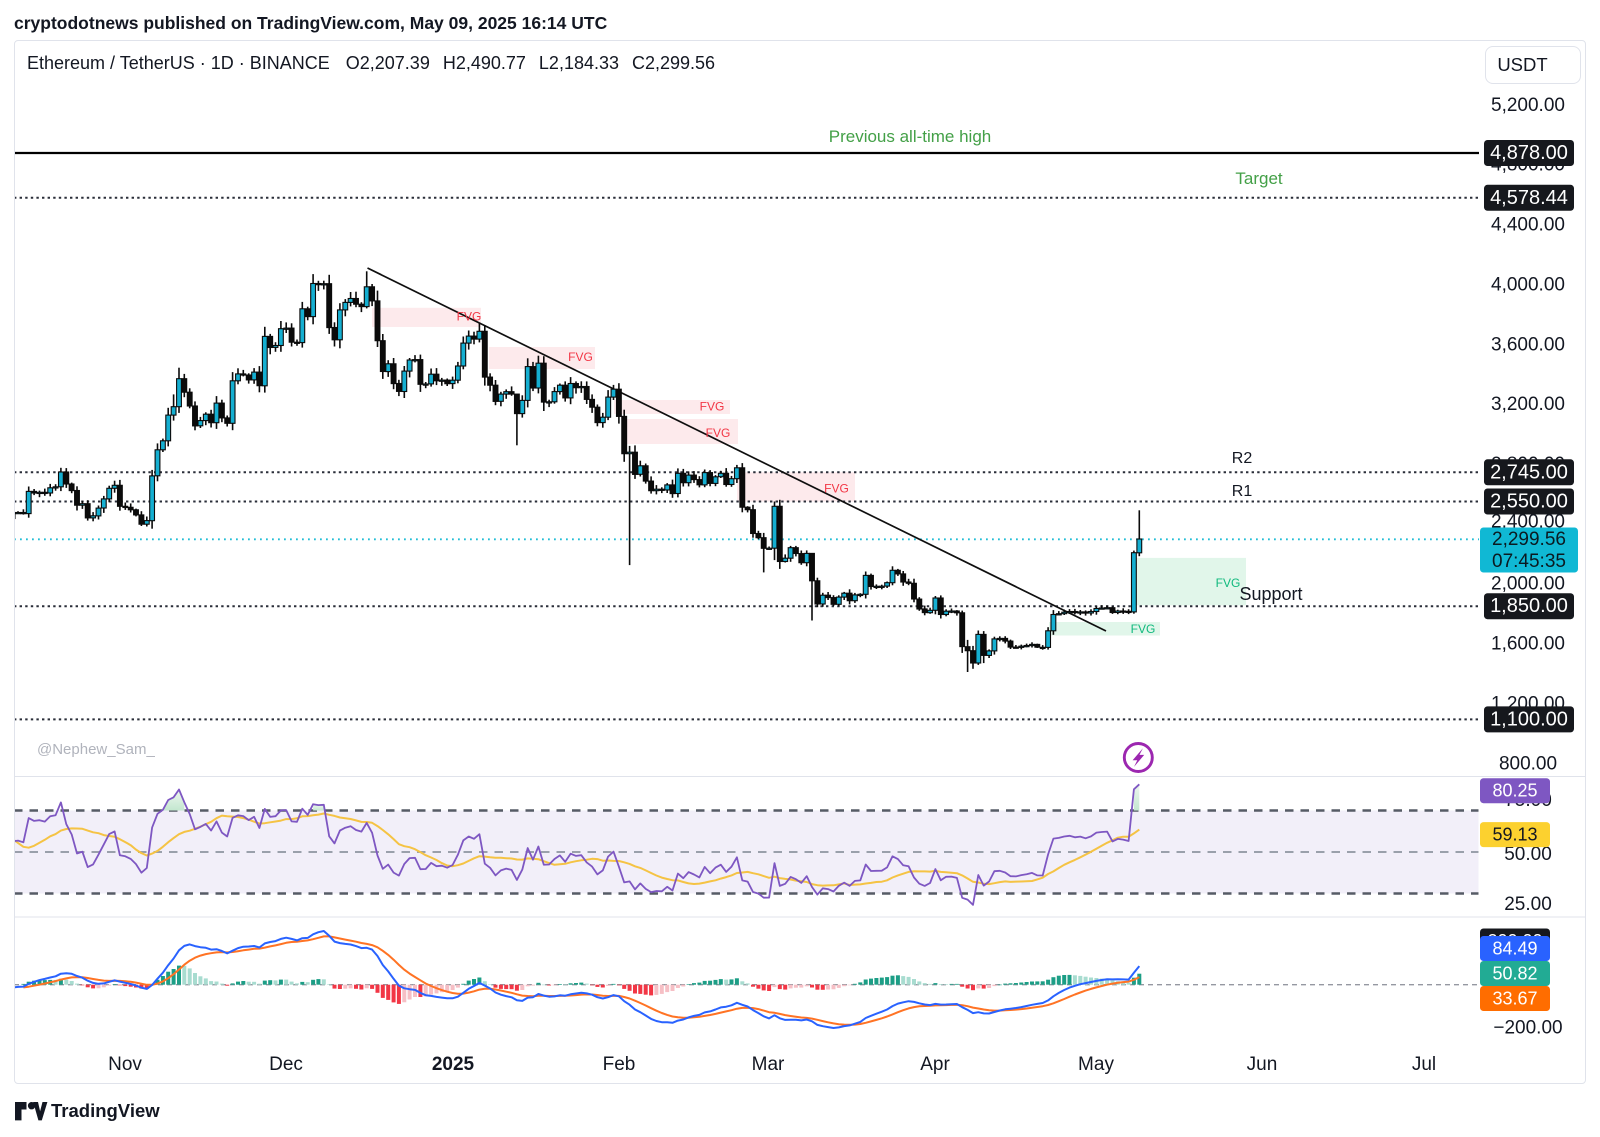 The image size is (1600, 1137). What do you see at coordinates (1259, 178) in the screenshot?
I see `svg-text: Target` at bounding box center [1259, 178].